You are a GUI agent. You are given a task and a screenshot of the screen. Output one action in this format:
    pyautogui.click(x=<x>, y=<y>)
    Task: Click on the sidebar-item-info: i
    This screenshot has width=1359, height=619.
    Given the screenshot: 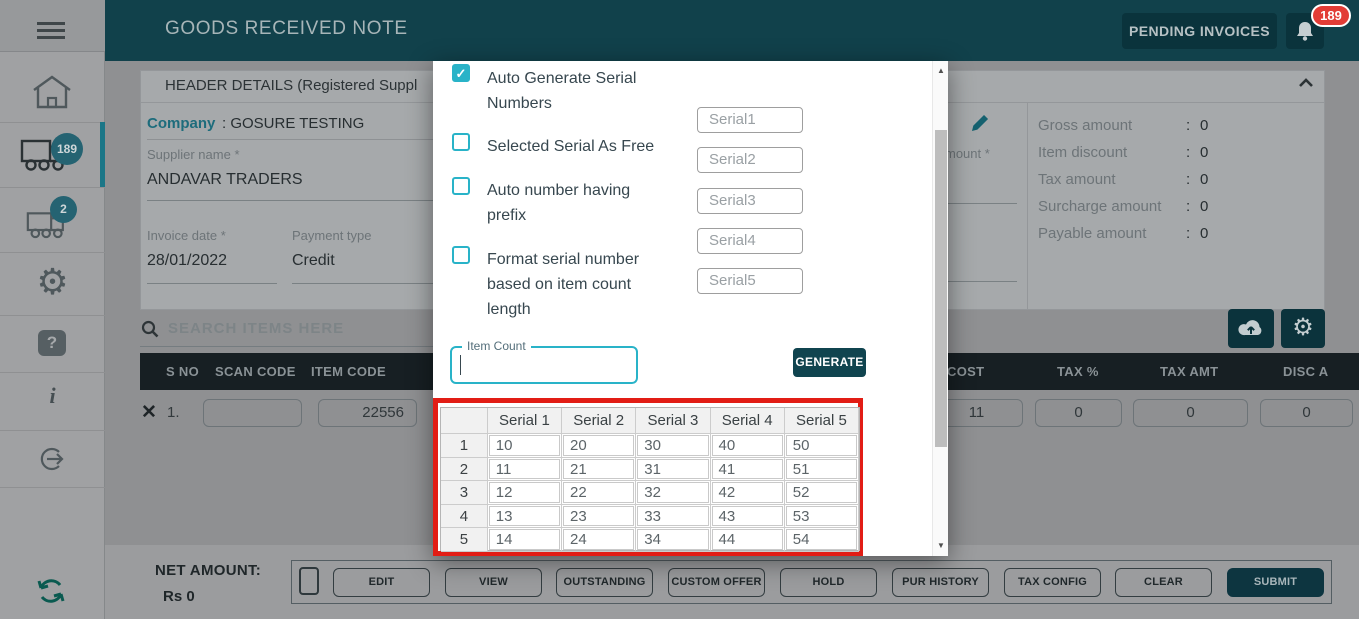 What is the action you would take?
    pyautogui.click(x=52, y=402)
    